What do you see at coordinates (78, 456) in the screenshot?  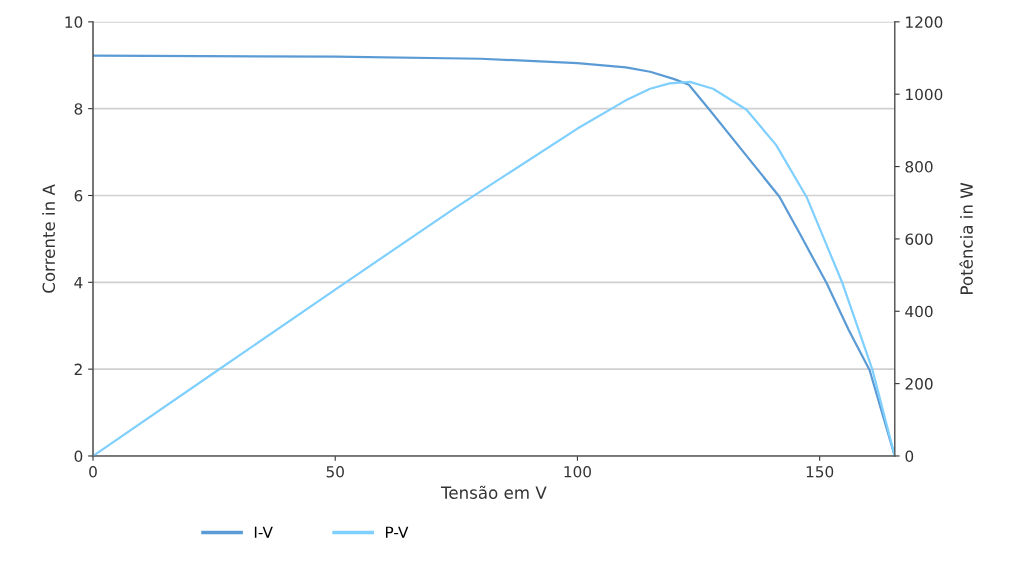 I see `y-tick-label: 0` at bounding box center [78, 456].